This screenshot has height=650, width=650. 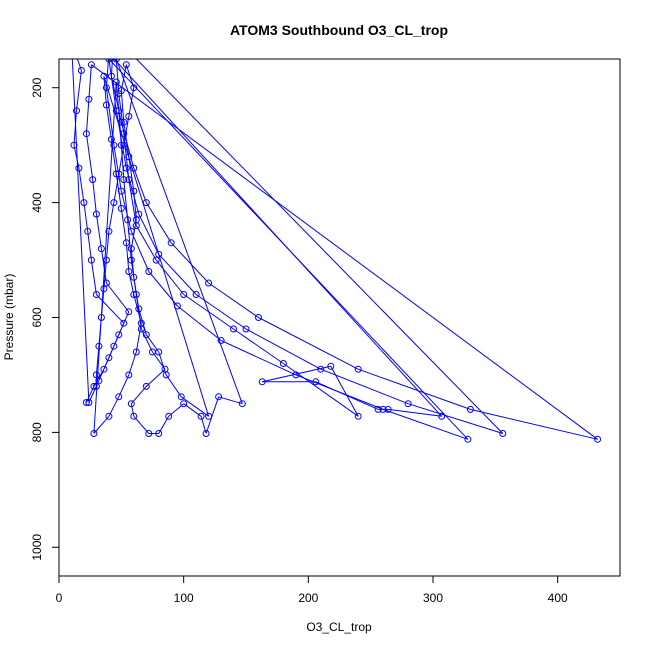 What do you see at coordinates (339, 627) in the screenshot?
I see `x-axis-label: O3_CL_trop` at bounding box center [339, 627].